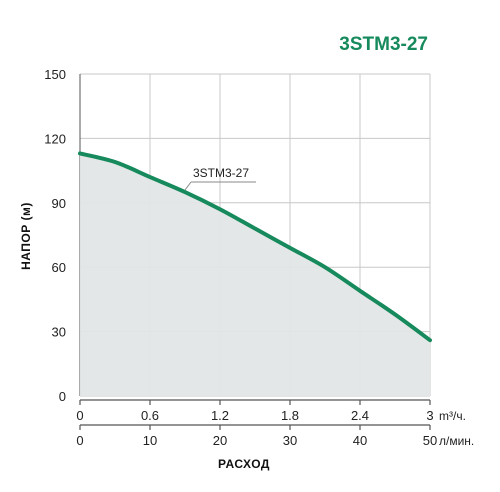 Image resolution: width=500 pixels, height=492 pixels. Describe the element at coordinates (290, 440) in the screenshot. I see `x-tick-label-secondary: 30` at that location.